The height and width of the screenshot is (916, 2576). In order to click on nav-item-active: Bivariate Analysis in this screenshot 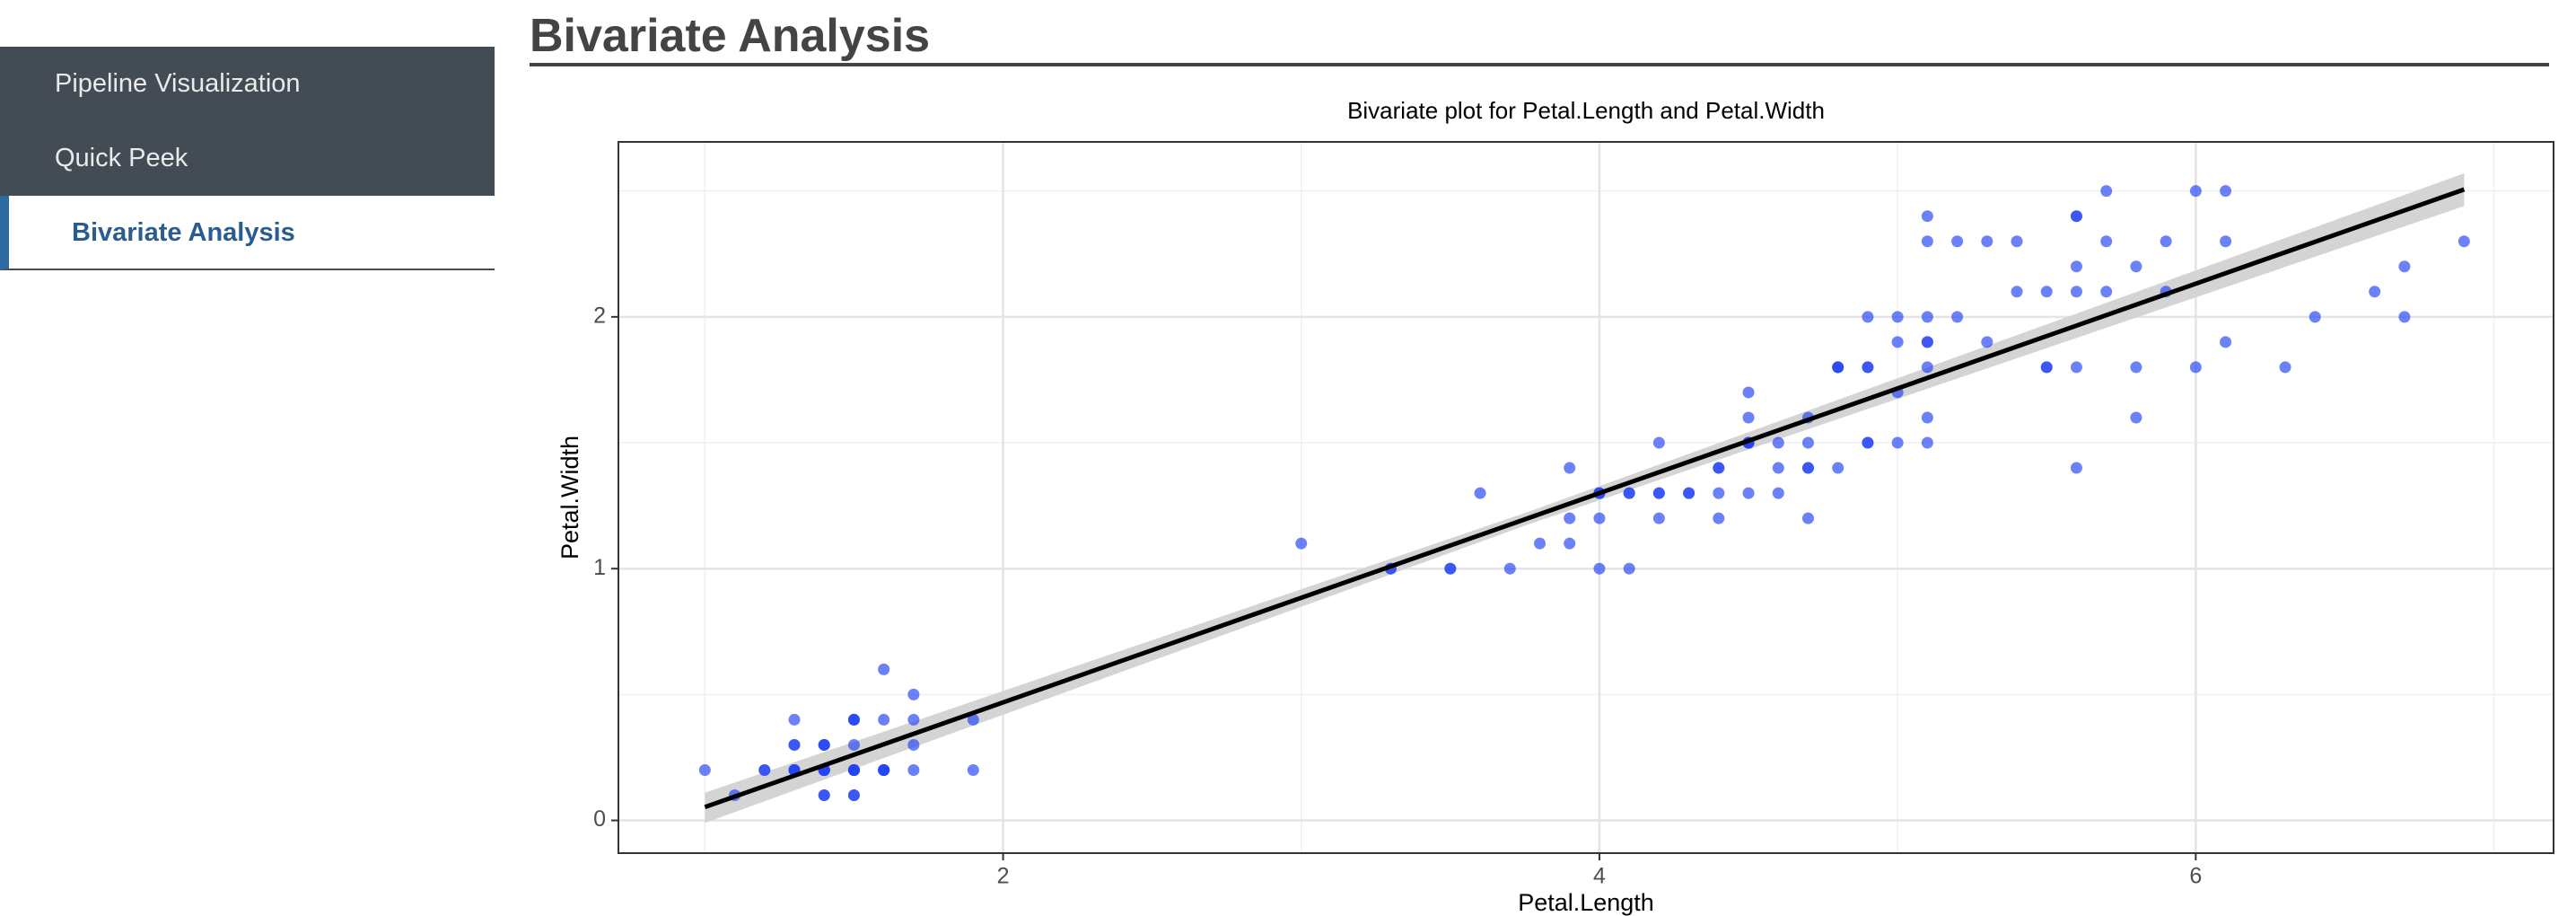, I will do `click(247, 233)`.